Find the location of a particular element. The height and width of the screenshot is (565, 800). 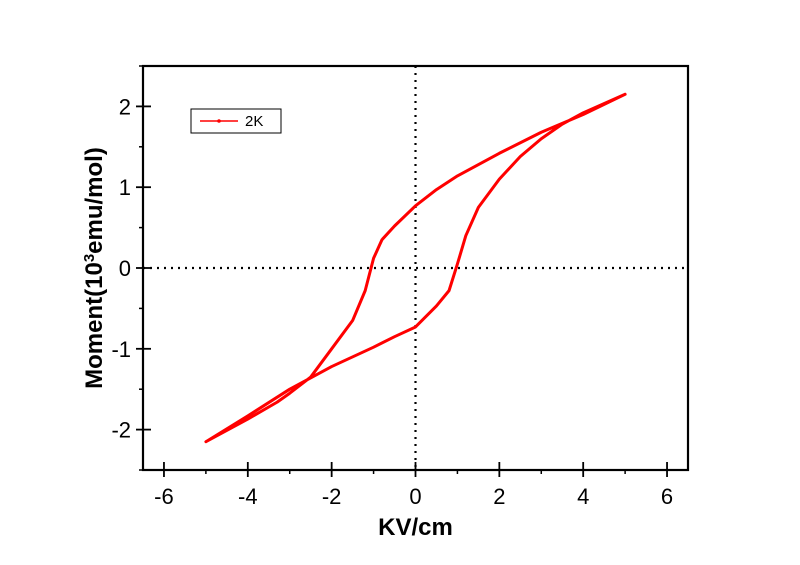

y-axis-title-prefix: Moment(10 is located at coordinates (94, 325).